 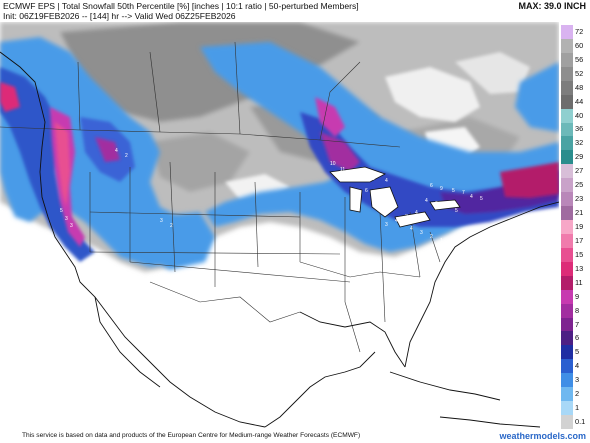 I want to click on legend-label: 48, so click(x=579, y=87).